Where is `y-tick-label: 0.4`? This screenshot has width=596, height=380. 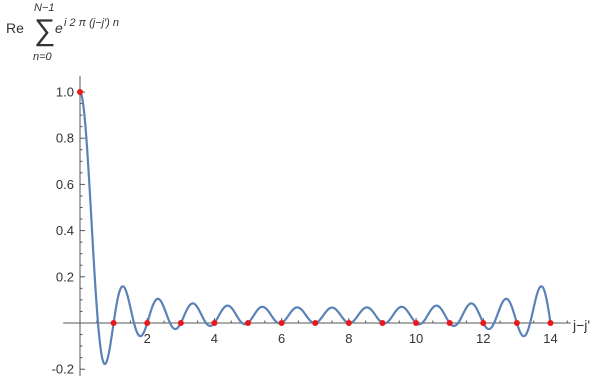
y-tick-label: 0.4 is located at coordinates (65, 230).